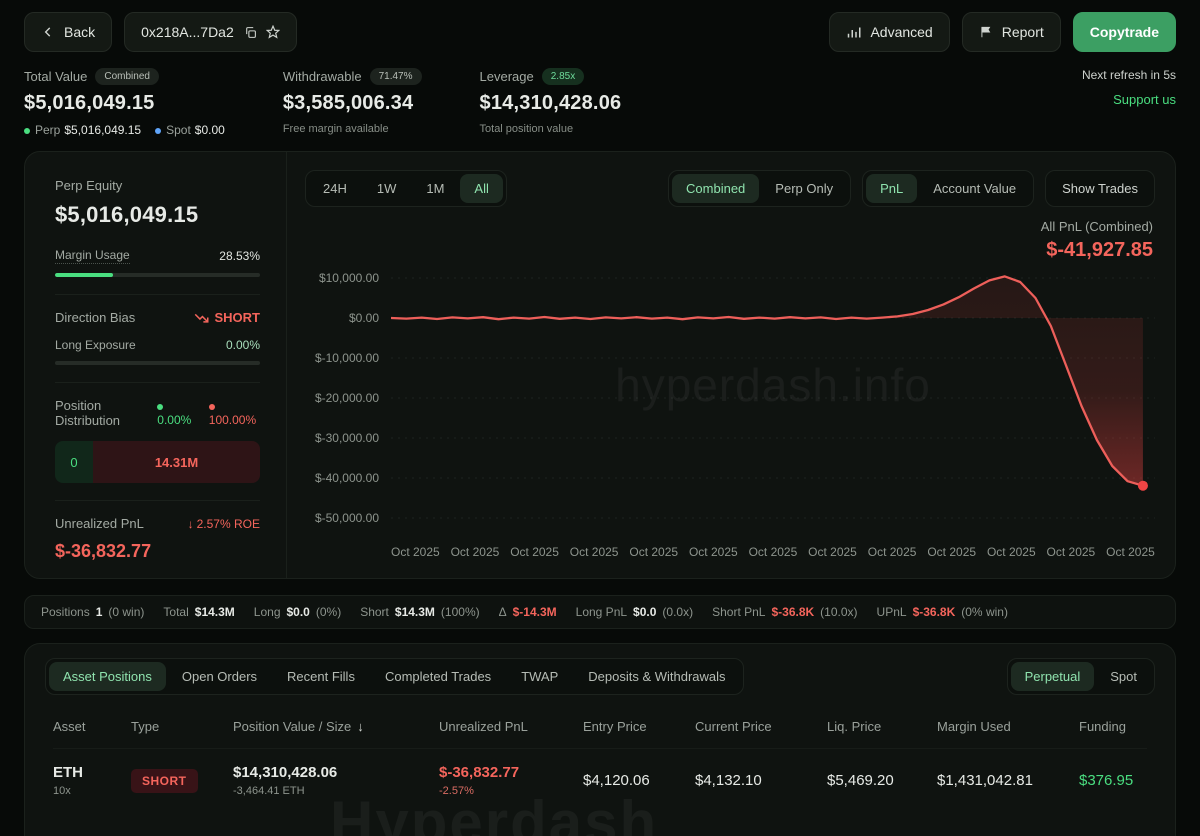  Describe the element at coordinates (616, 780) in the screenshot. I see `entry-price-cell: $4,120.06` at that location.